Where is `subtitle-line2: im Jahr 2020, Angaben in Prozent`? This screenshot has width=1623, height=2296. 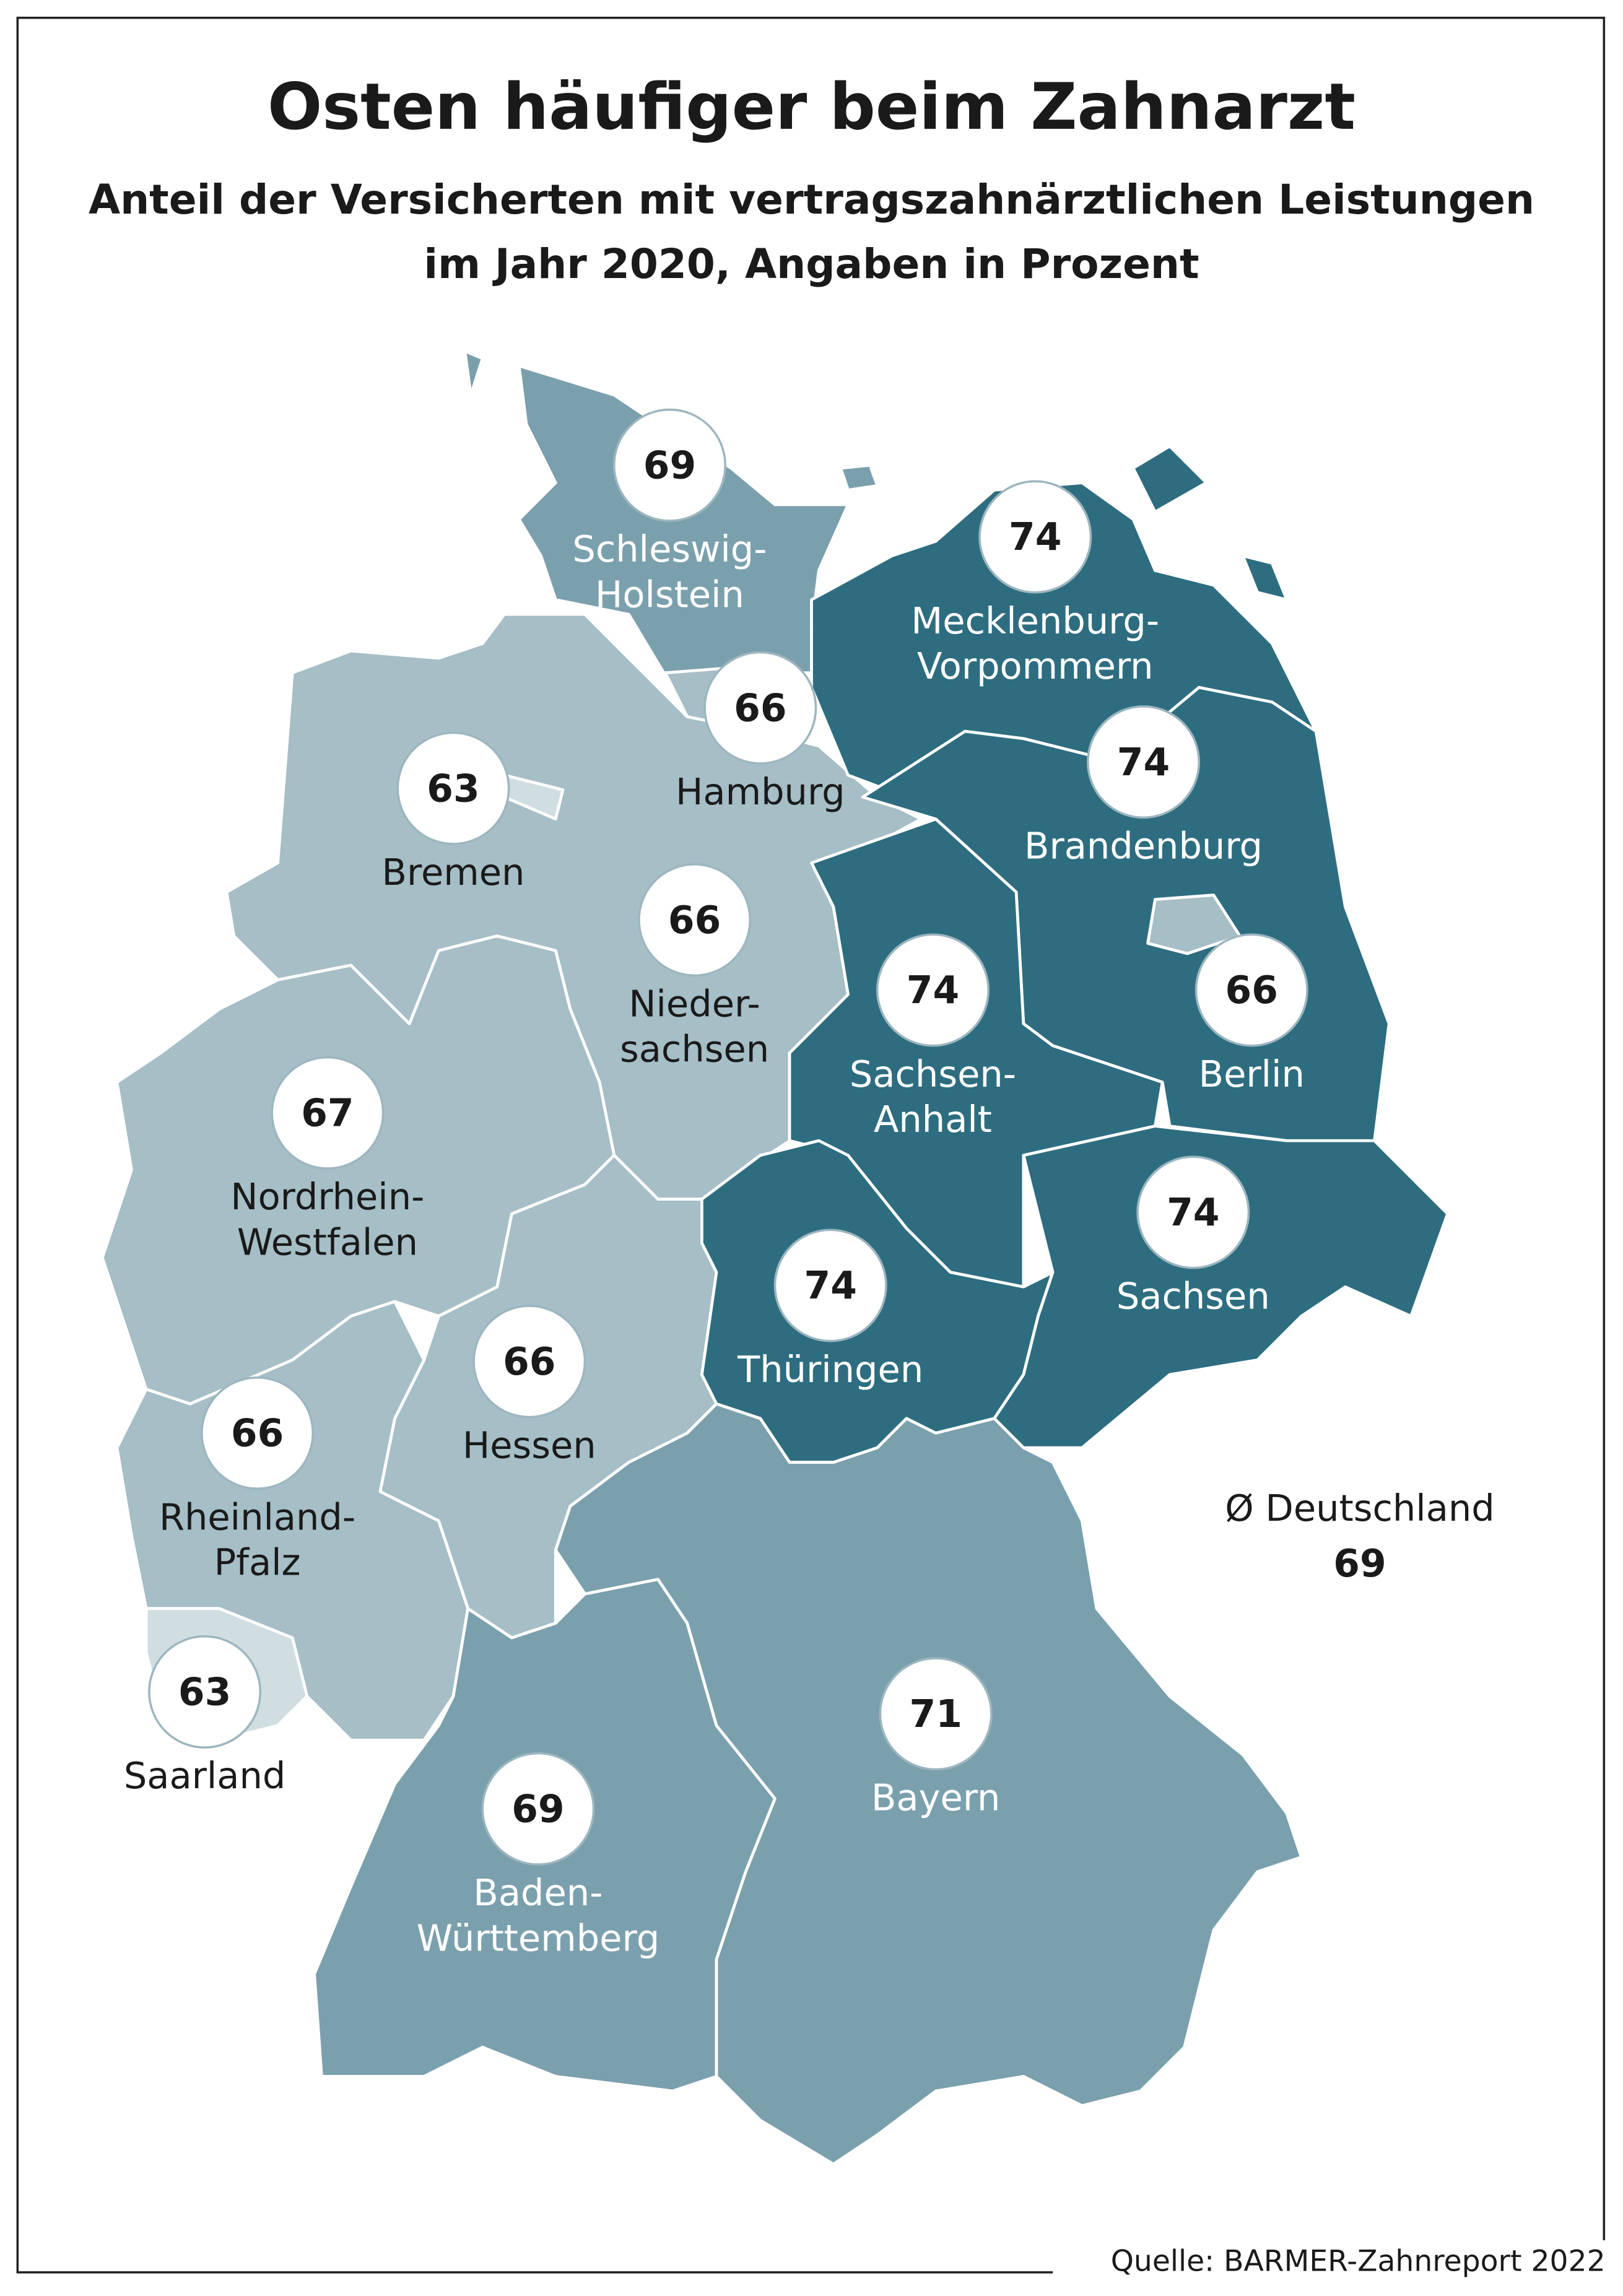
subtitle-line2: im Jahr 2020, Angaben in Prozent is located at coordinates (811, 264).